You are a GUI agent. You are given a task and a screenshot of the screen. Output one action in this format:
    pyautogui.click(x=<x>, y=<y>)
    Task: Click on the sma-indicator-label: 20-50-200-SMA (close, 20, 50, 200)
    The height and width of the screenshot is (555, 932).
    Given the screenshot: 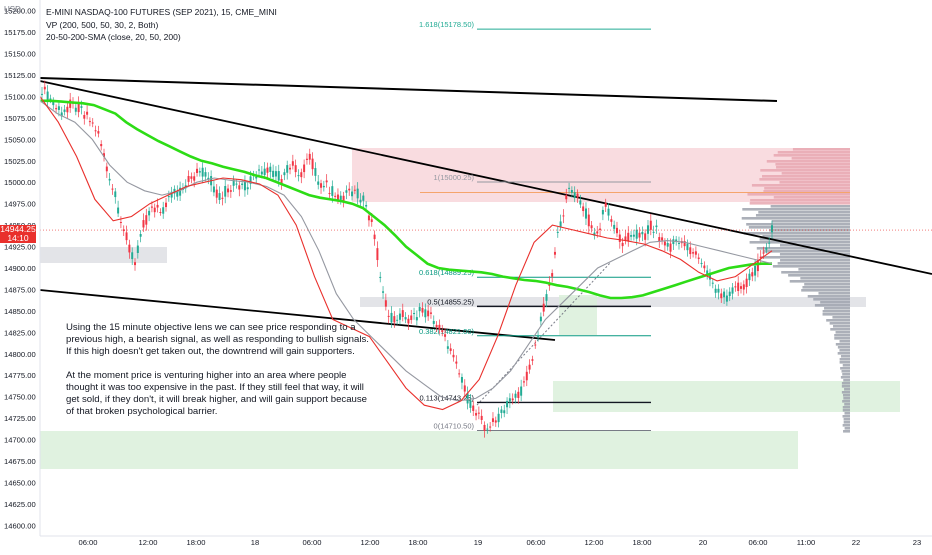 What is the action you would take?
    pyautogui.click(x=113, y=37)
    